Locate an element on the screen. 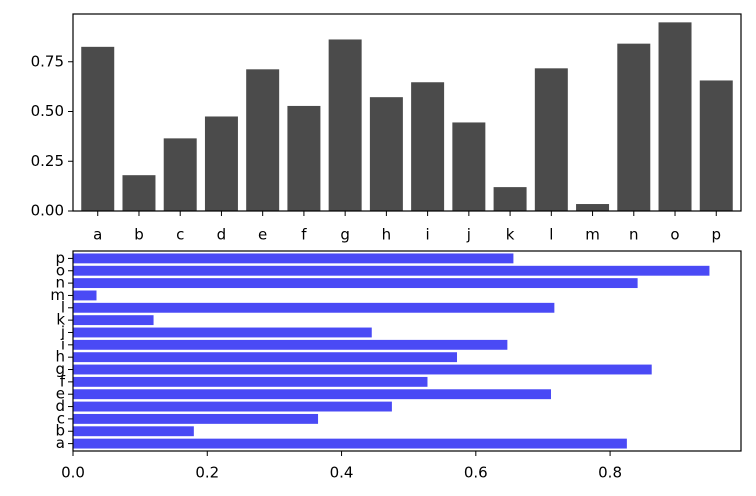 The height and width of the screenshot is (496, 756). y-tick-label-3: 0.75 is located at coordinates (47, 61).